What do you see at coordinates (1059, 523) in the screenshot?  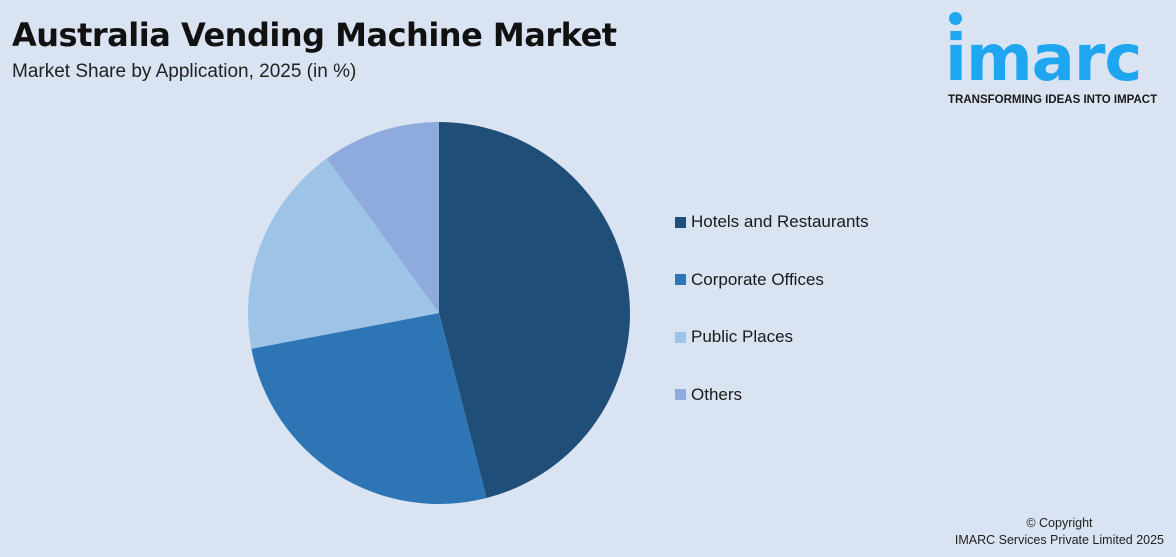 I see `copyright-line-1: © Copyright` at bounding box center [1059, 523].